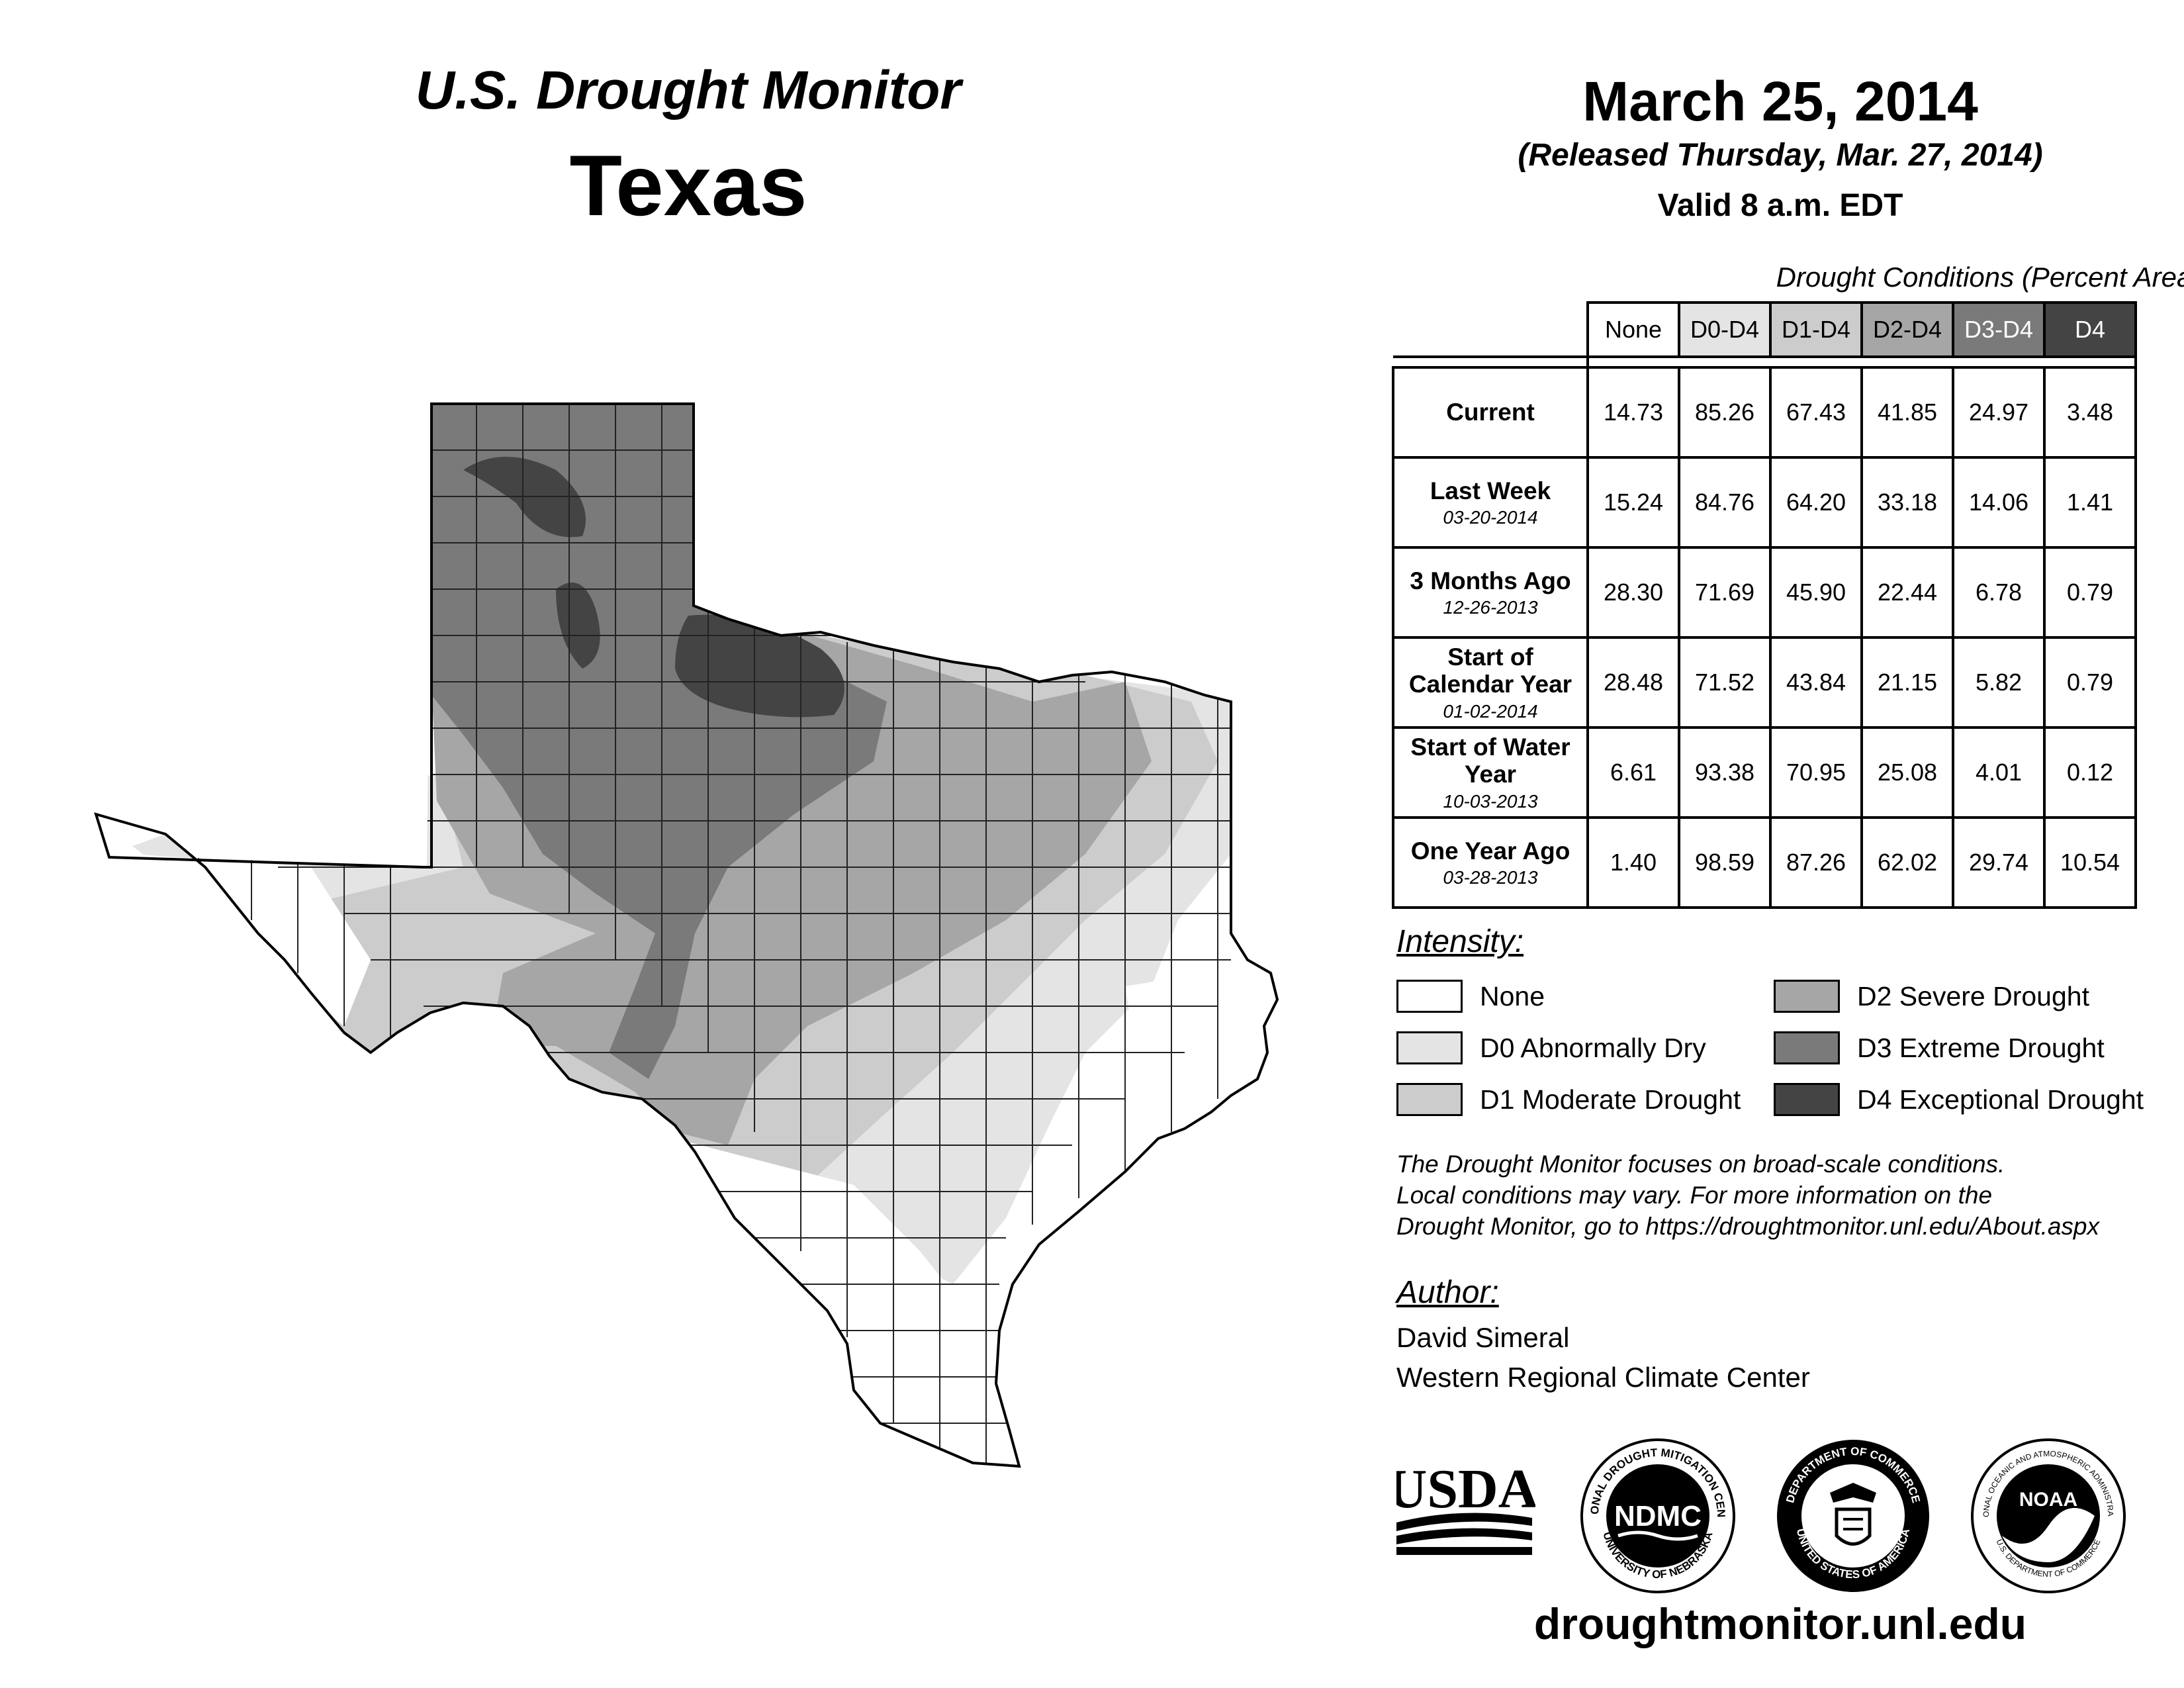  What do you see at coordinates (1999, 329) in the screenshot?
I see `col-d3-d4: D3-D4` at bounding box center [1999, 329].